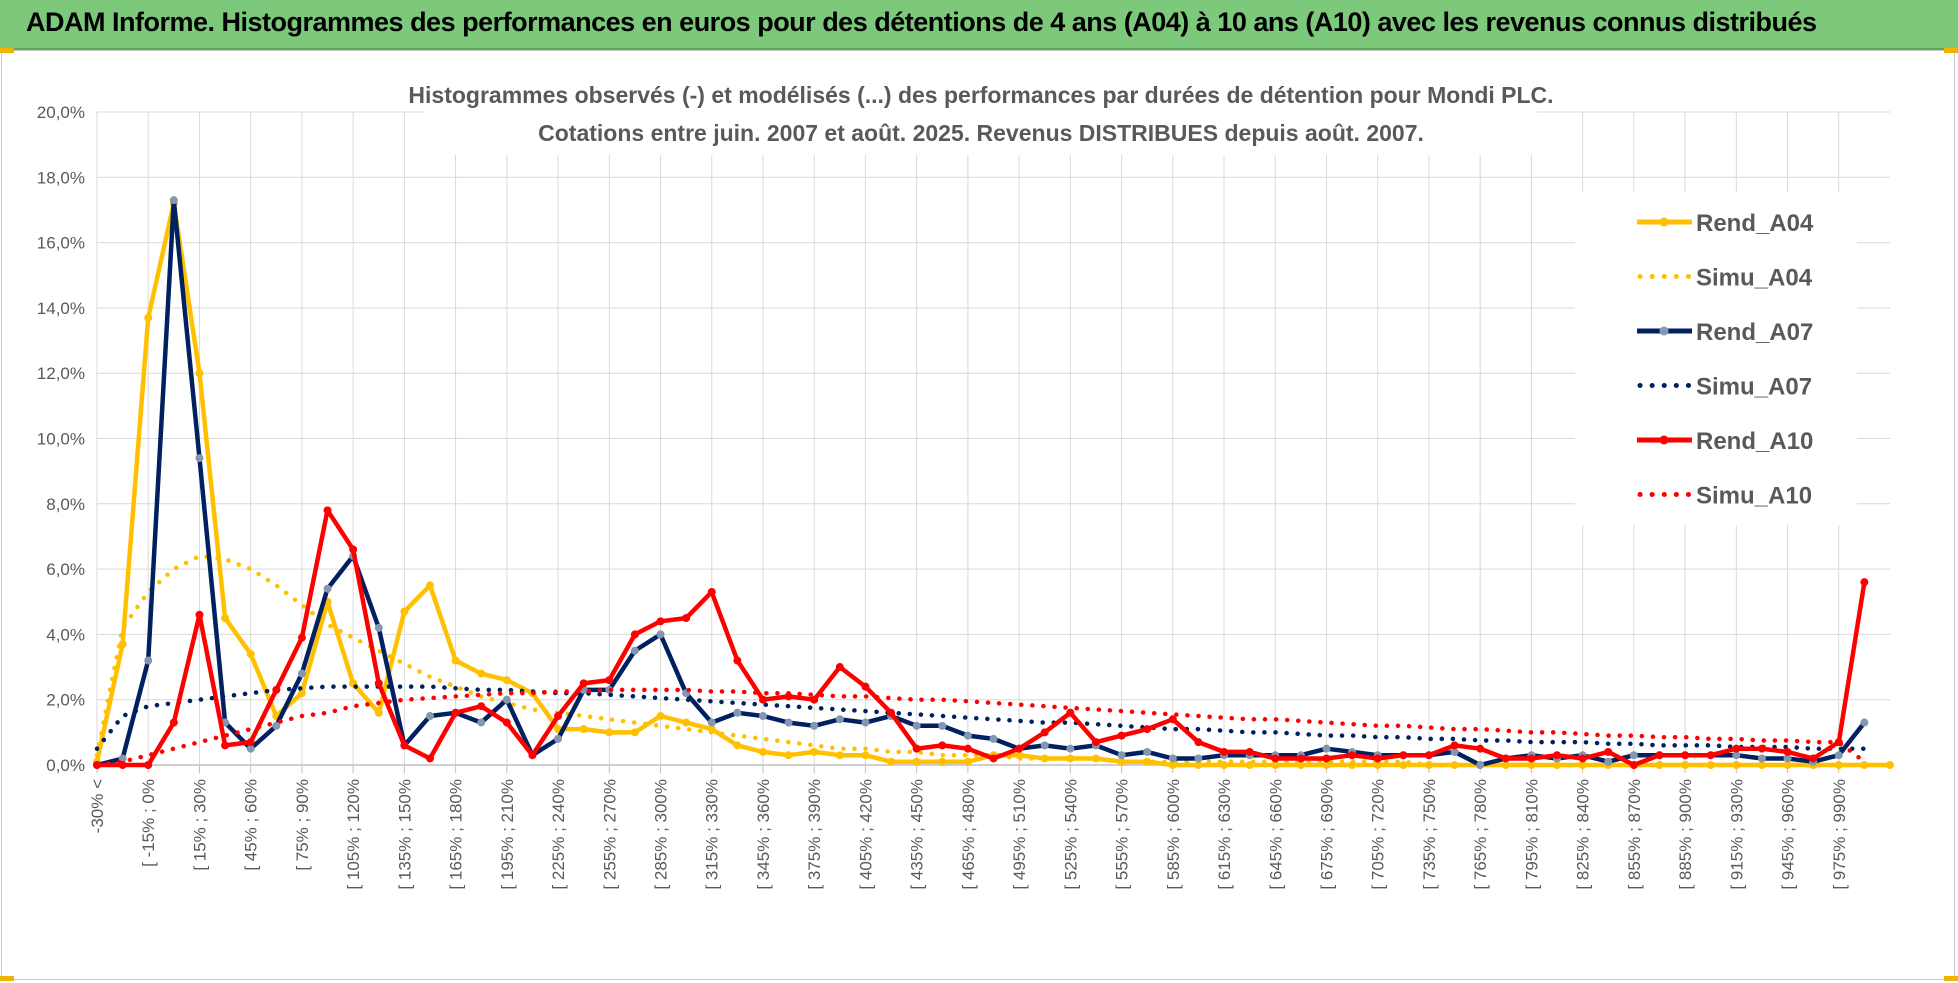  Describe the element at coordinates (1664, 440) in the screenshot. I see `legend-marker-rend-a10` at that location.